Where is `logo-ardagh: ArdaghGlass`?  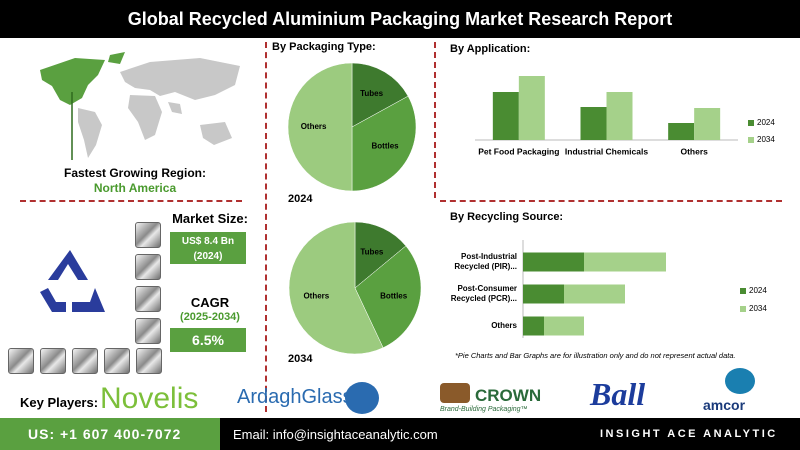
logo-ardagh: ArdaghGlass is located at coordinates (295, 397).